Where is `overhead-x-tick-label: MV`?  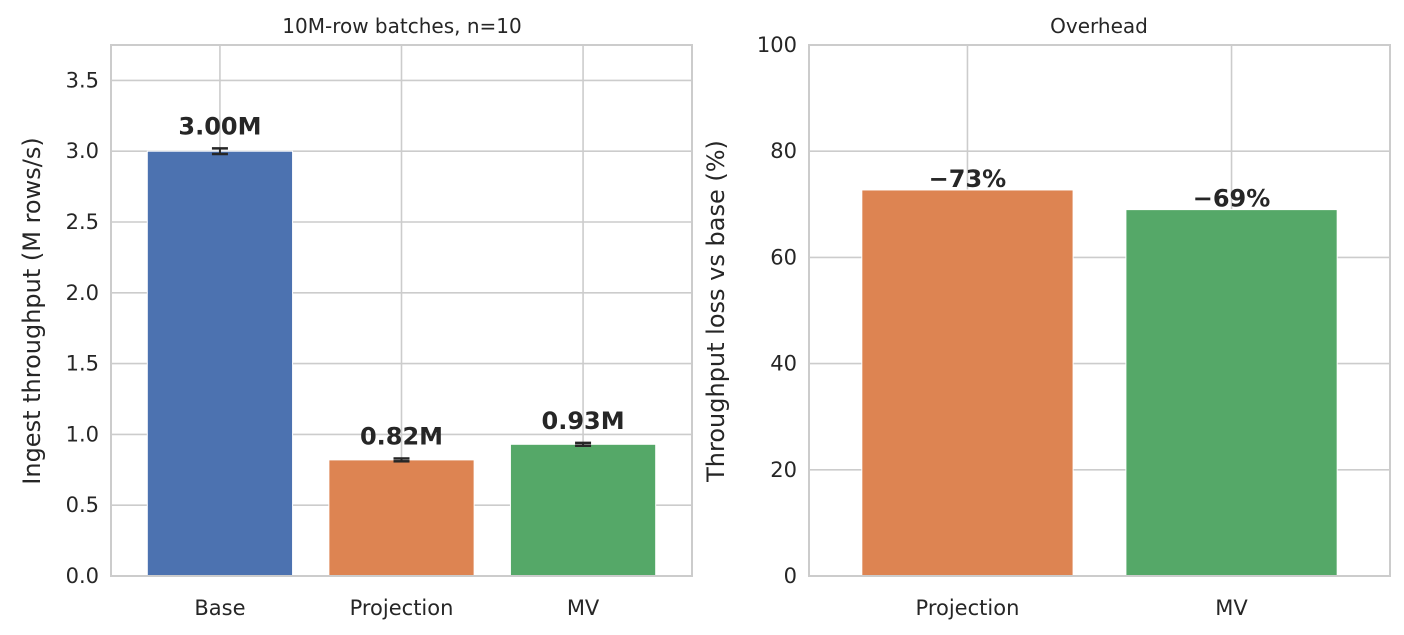 overhead-x-tick-label: MV is located at coordinates (1231, 608).